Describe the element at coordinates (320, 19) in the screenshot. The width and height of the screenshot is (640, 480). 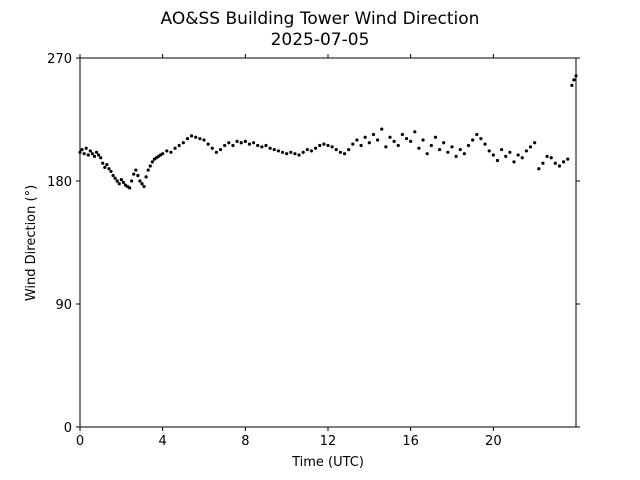
I see `chart-title: AO&SS Building Tower Wind Direction` at that location.